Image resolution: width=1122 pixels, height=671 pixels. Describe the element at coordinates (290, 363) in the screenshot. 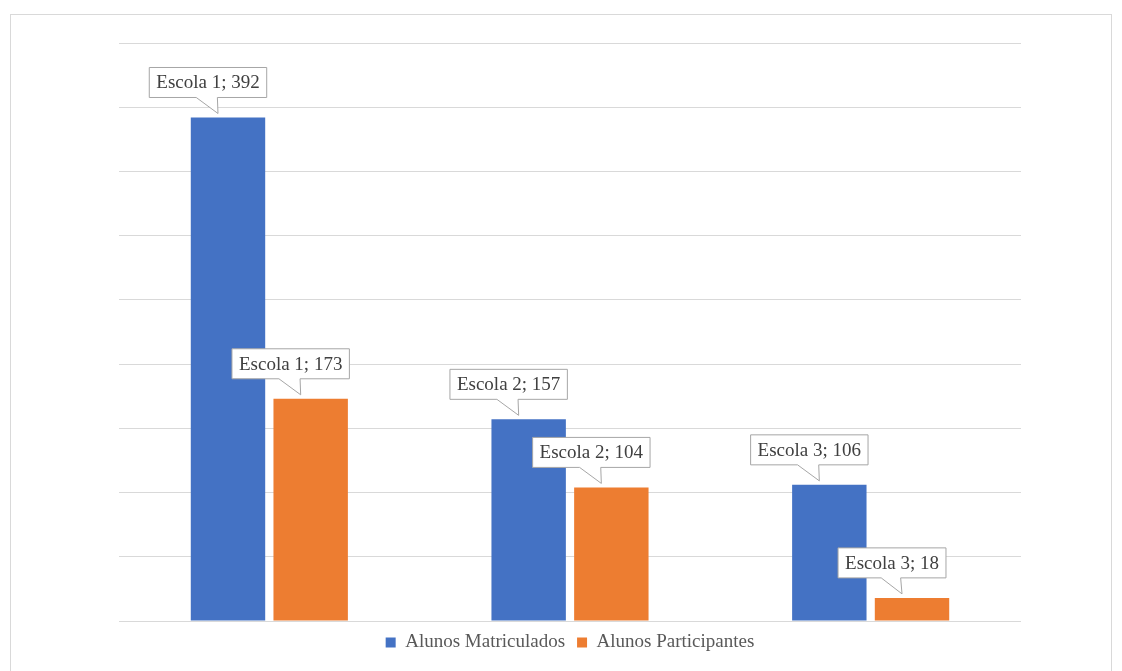

I see `data-label: Escola 1; 173` at that location.